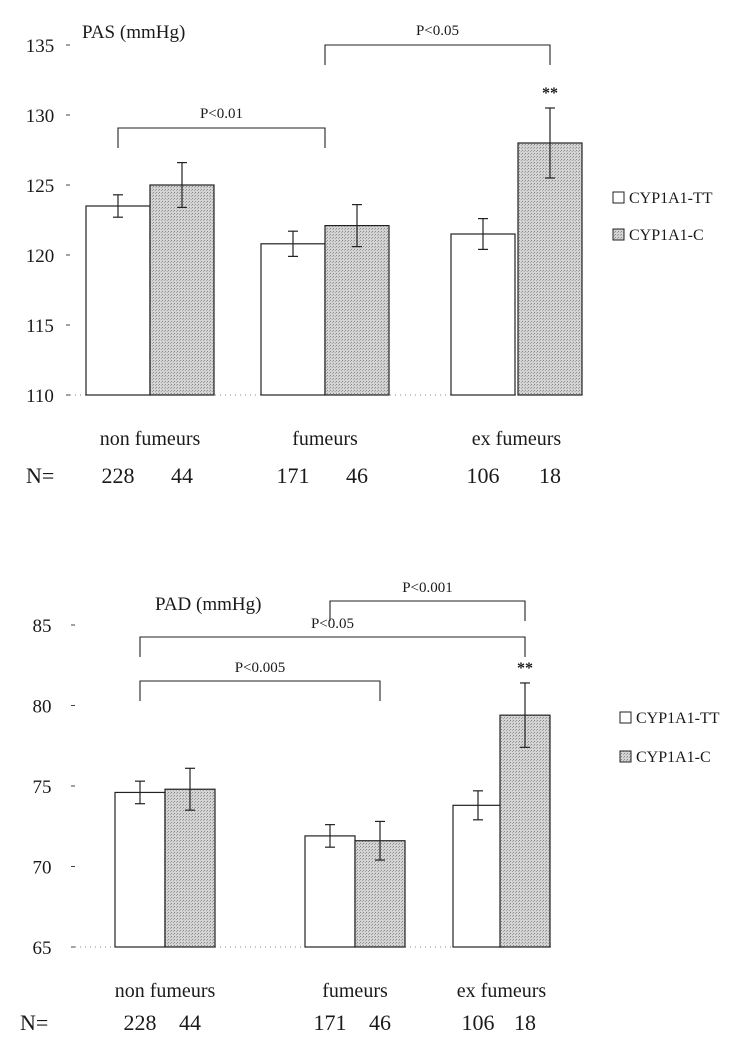 The width and height of the screenshot is (747, 1037). What do you see at coordinates (260, 668) in the screenshot?
I see `significance-label: P<0.005` at bounding box center [260, 668].